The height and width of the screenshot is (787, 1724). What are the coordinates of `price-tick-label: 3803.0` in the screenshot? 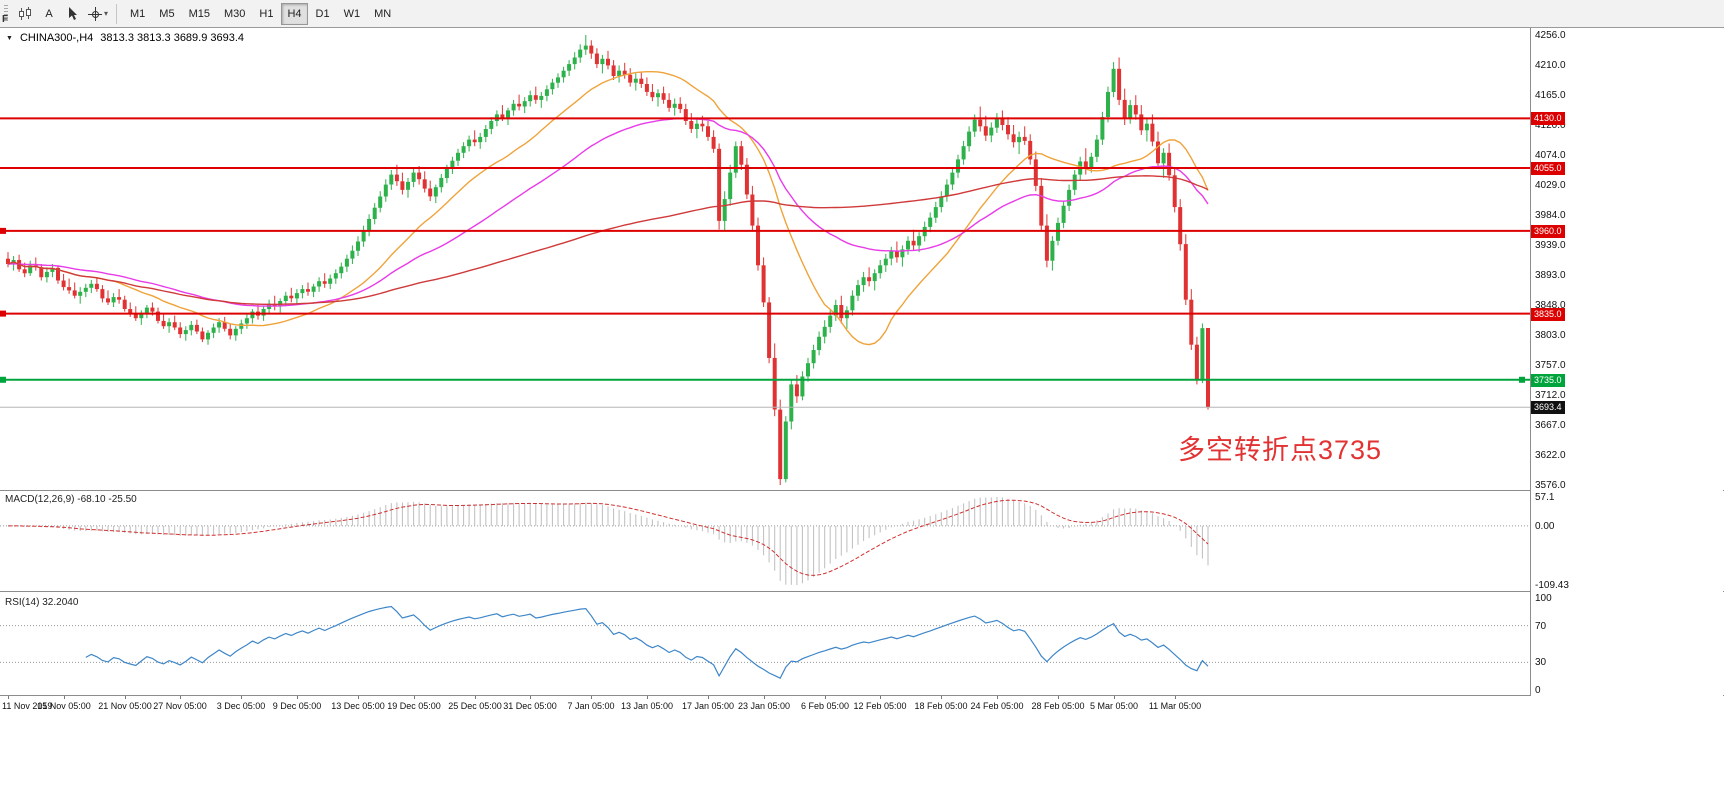 It's located at (1550, 335).